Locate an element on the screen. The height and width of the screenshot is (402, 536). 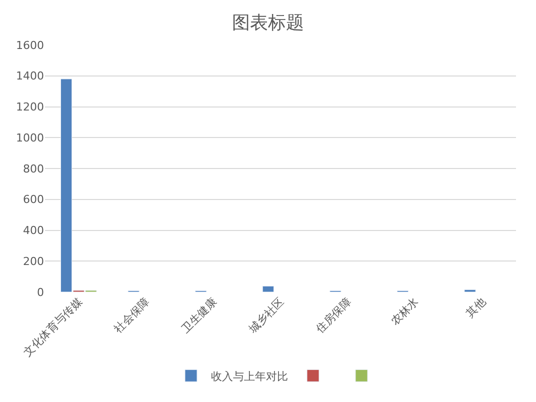
x-tick-label: 农林水 is located at coordinates (405, 311).